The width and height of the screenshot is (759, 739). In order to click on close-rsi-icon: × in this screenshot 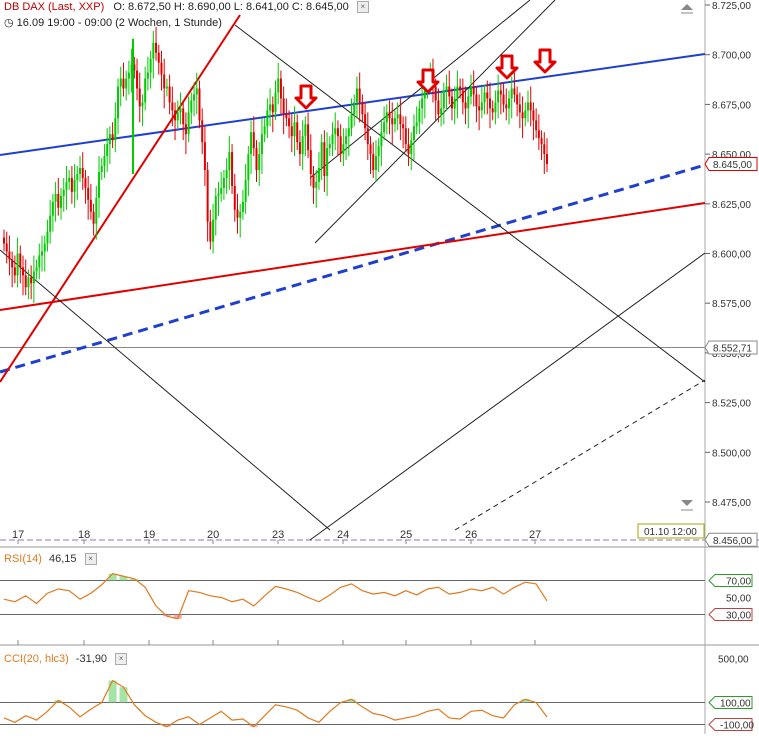, I will do `click(90, 559)`.